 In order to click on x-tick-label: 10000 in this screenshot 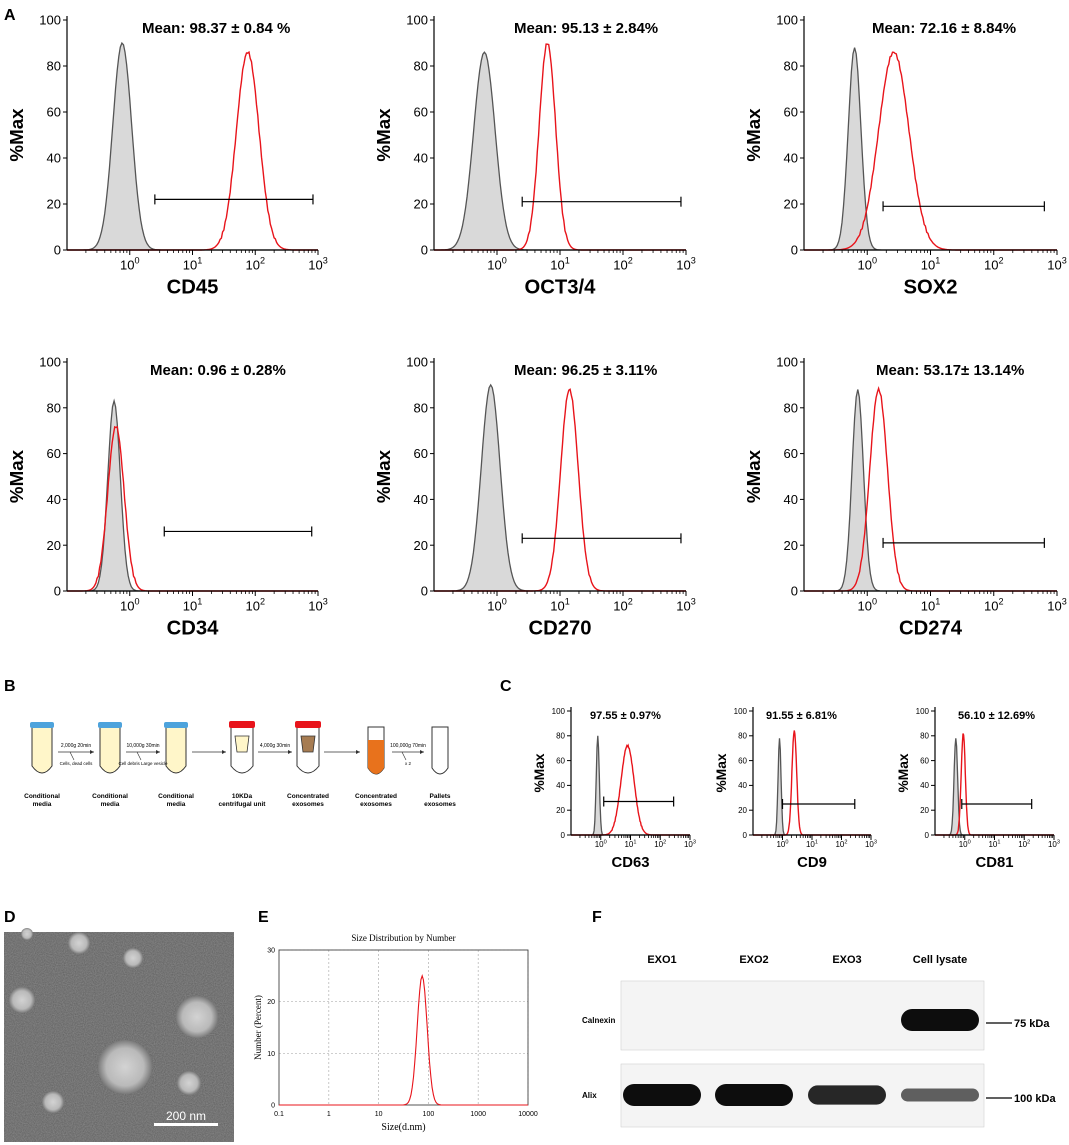, I will do `click(528, 1114)`.